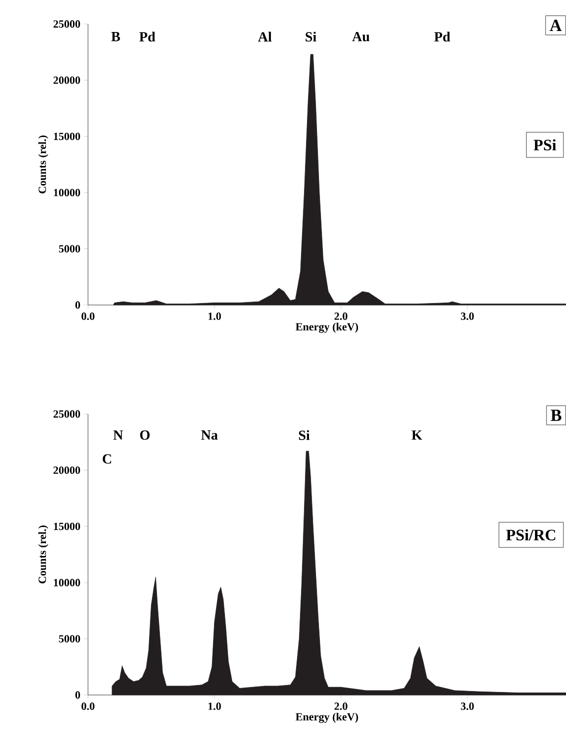 This screenshot has width=566, height=739. Describe the element at coordinates (556, 25) in the screenshot. I see `annotation: A` at that location.